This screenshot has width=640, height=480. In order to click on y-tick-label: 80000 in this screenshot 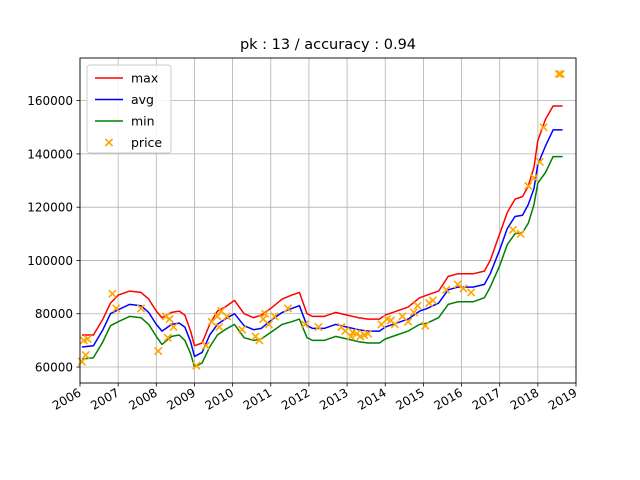, I will do `click(54, 314)`.